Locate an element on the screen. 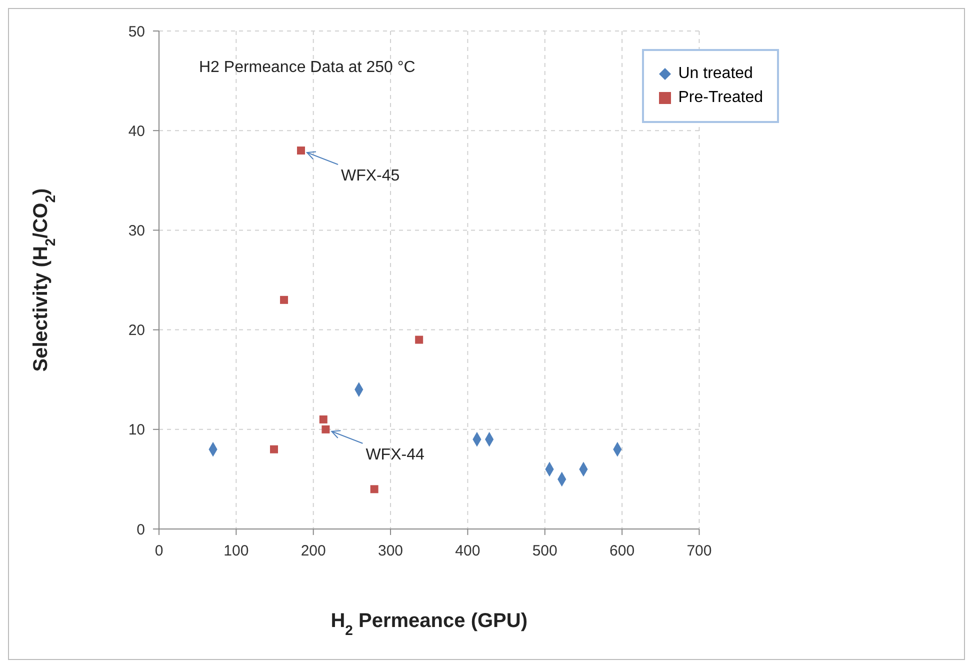  legend-label: Pre-Treated is located at coordinates (720, 98).